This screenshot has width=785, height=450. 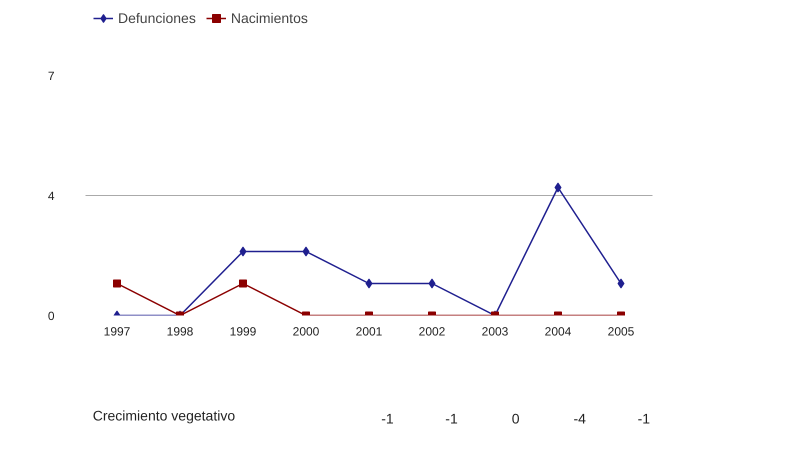 What do you see at coordinates (432, 331) in the screenshot?
I see `x-tick-label: 2002` at bounding box center [432, 331].